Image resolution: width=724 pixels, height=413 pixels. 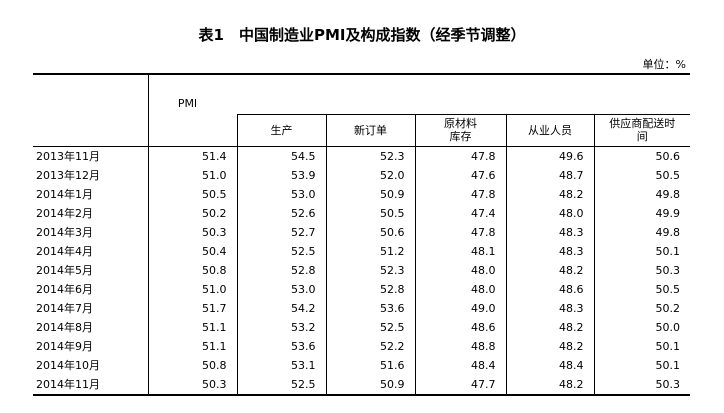 What do you see at coordinates (64, 232) in the screenshot?
I see `row-label: 2014年3月` at bounding box center [64, 232].